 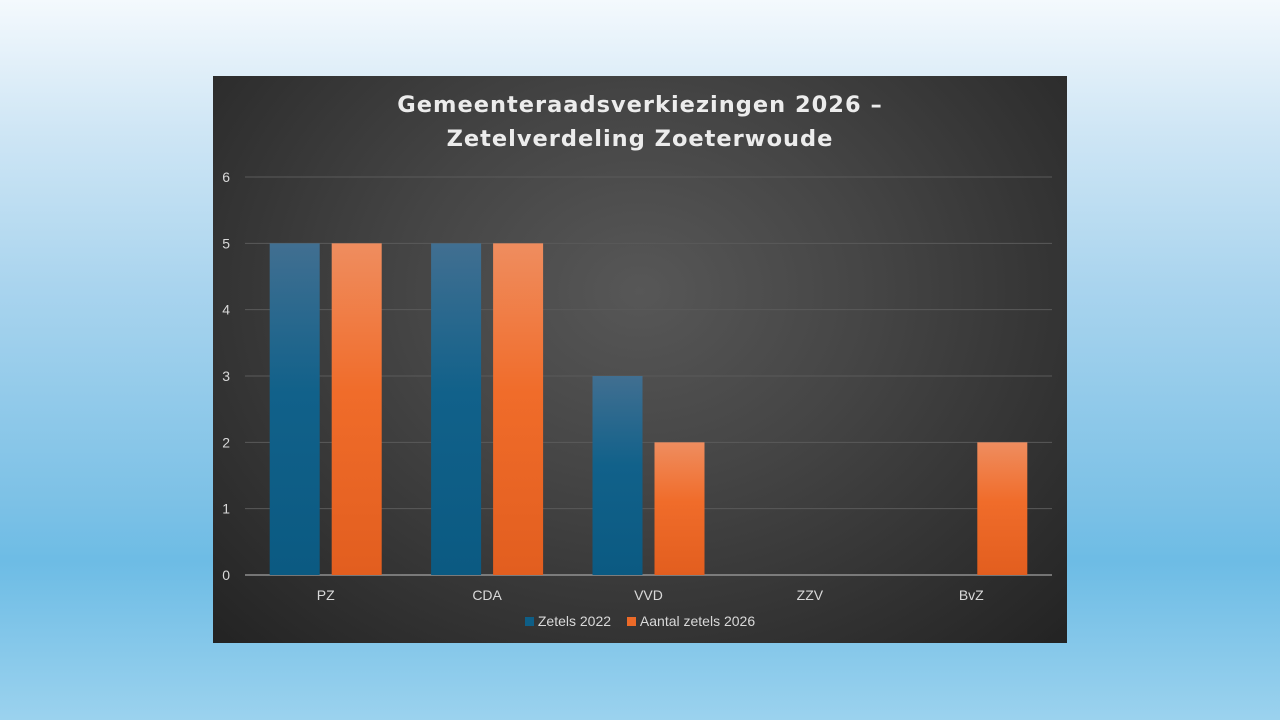 What do you see at coordinates (226, 310) in the screenshot?
I see `y-tick-label: 4` at bounding box center [226, 310].